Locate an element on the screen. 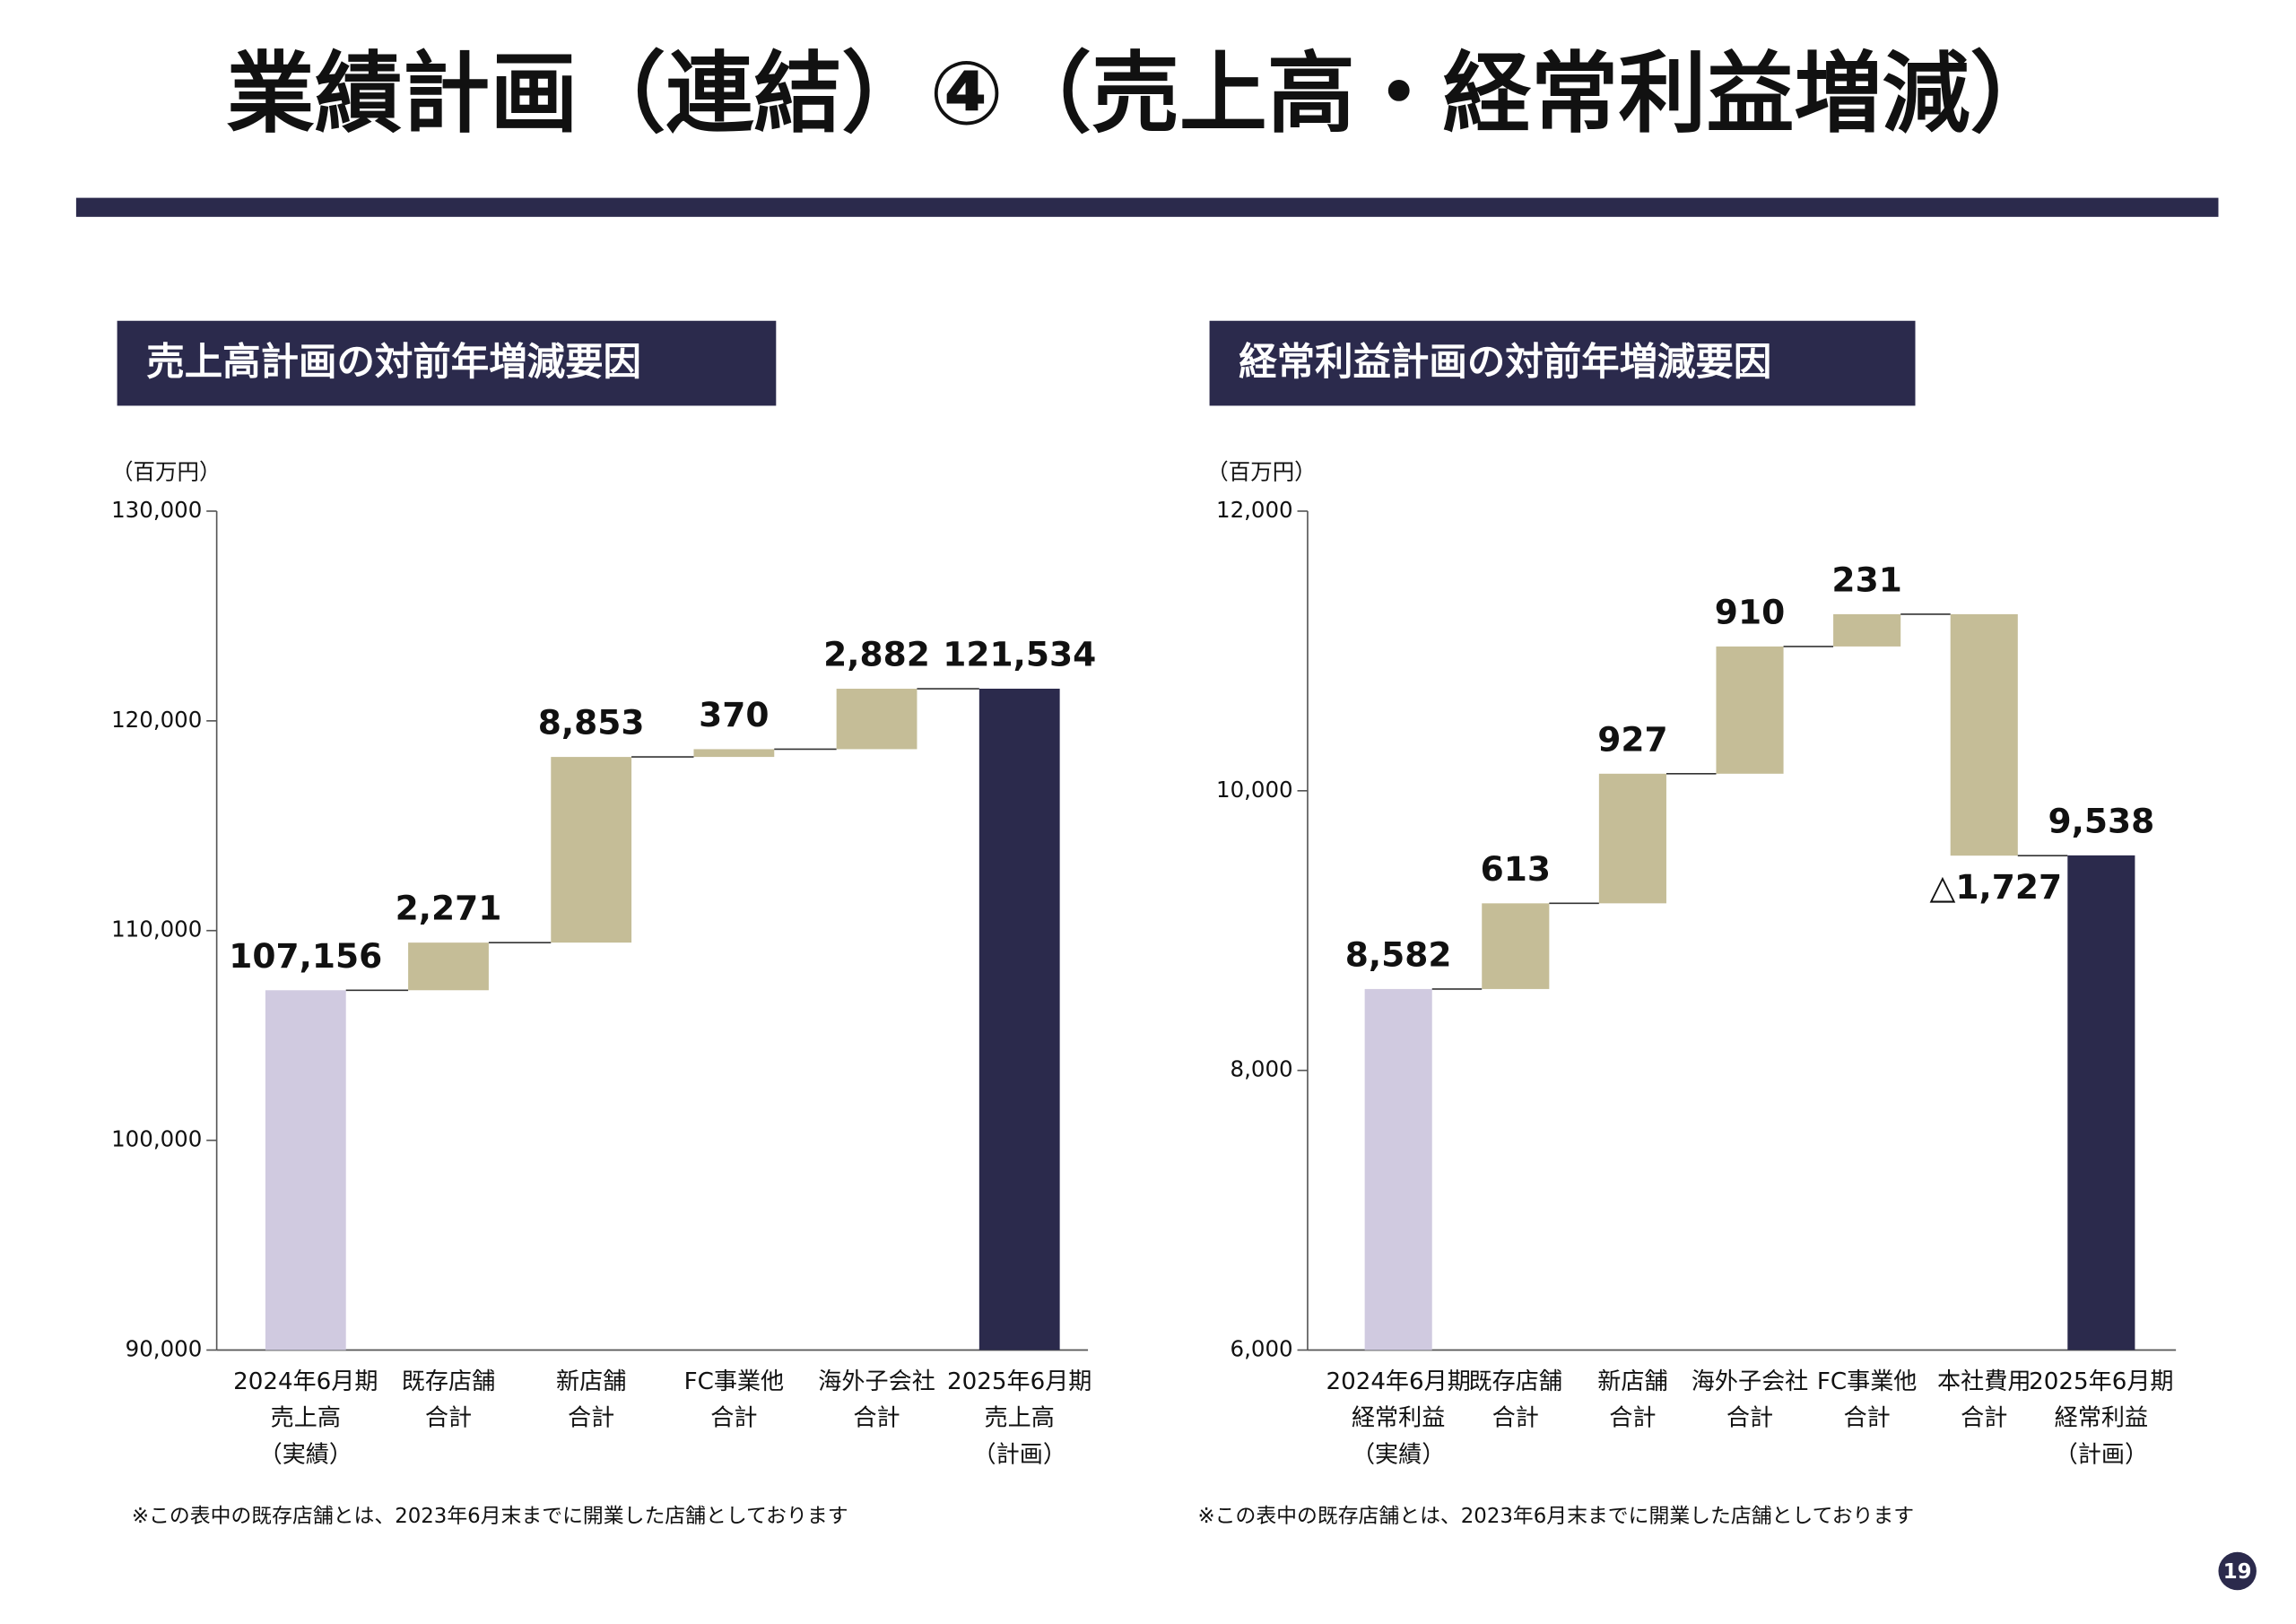 The image size is (2296, 1624). value-label: 8,582 is located at coordinates (1398, 955).